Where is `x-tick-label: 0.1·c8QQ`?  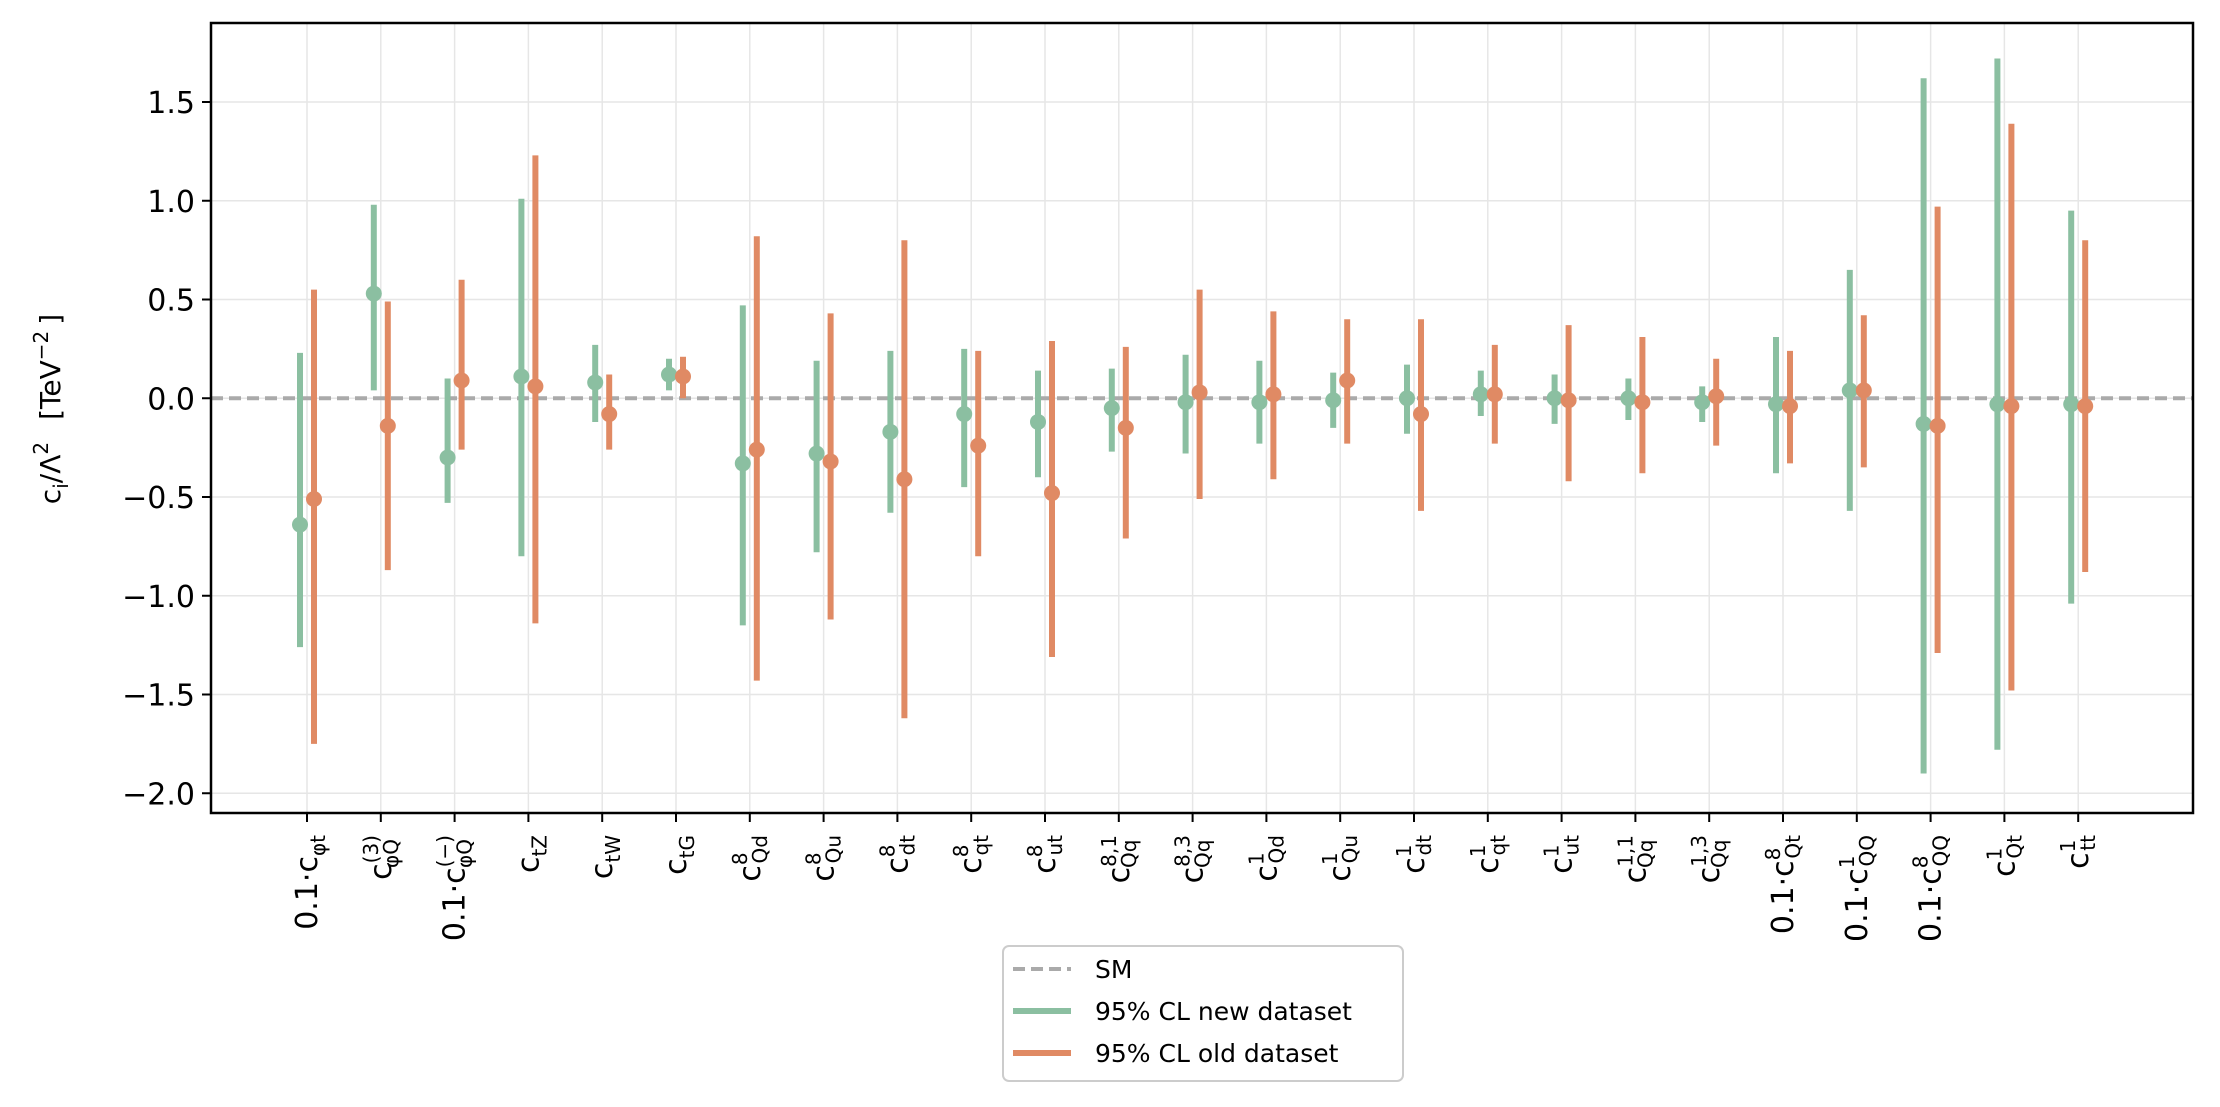
x-tick-label: 0.1·c8QQ is located at coordinates (1931, 888).